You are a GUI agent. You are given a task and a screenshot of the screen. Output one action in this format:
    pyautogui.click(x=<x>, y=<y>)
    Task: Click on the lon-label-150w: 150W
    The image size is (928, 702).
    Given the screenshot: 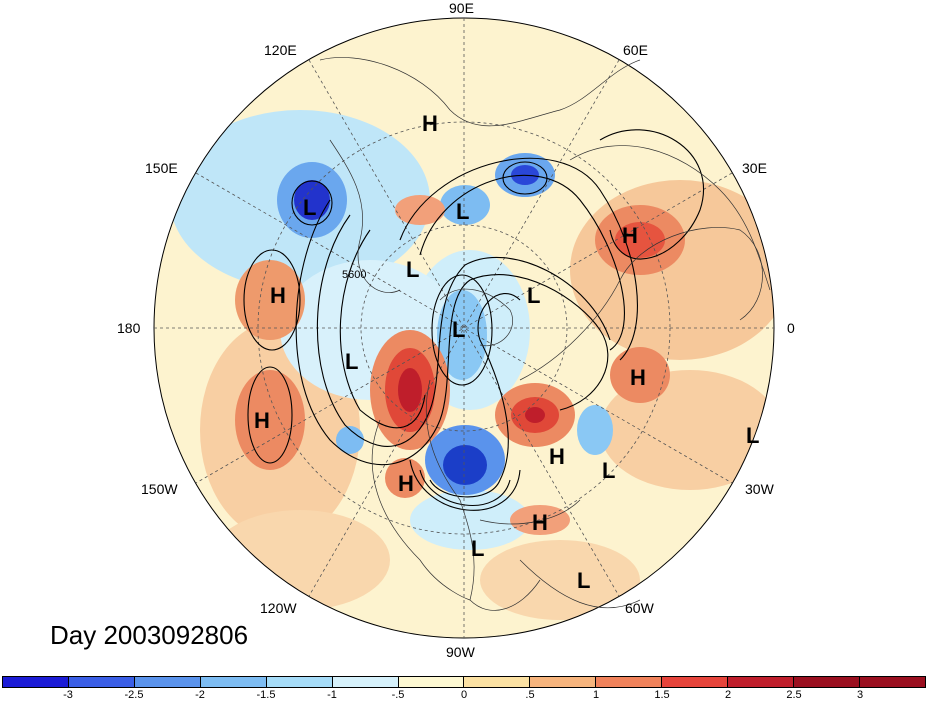 What is the action you would take?
    pyautogui.click(x=159, y=489)
    